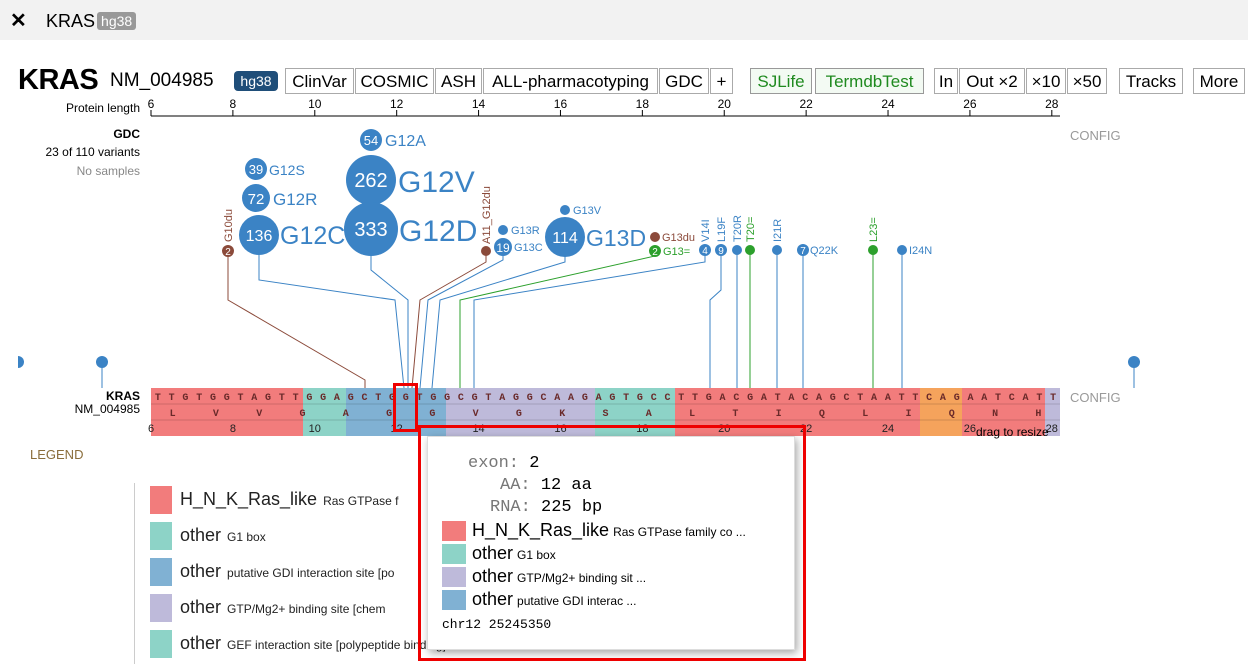 This screenshot has width=1248, height=664. I want to click on lollipop-g12a, so click(371, 140).